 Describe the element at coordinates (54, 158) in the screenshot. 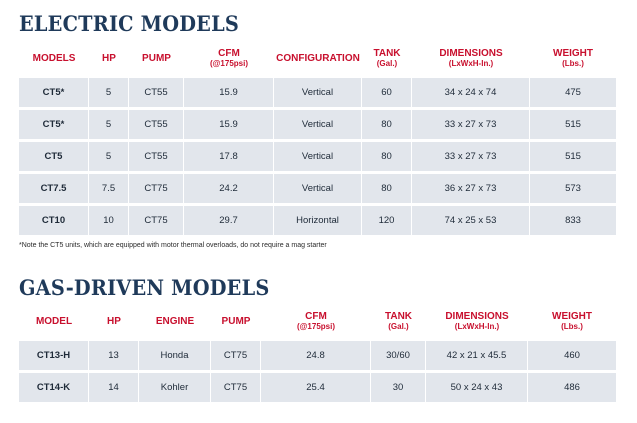

I see `cell-model: CT5` at that location.